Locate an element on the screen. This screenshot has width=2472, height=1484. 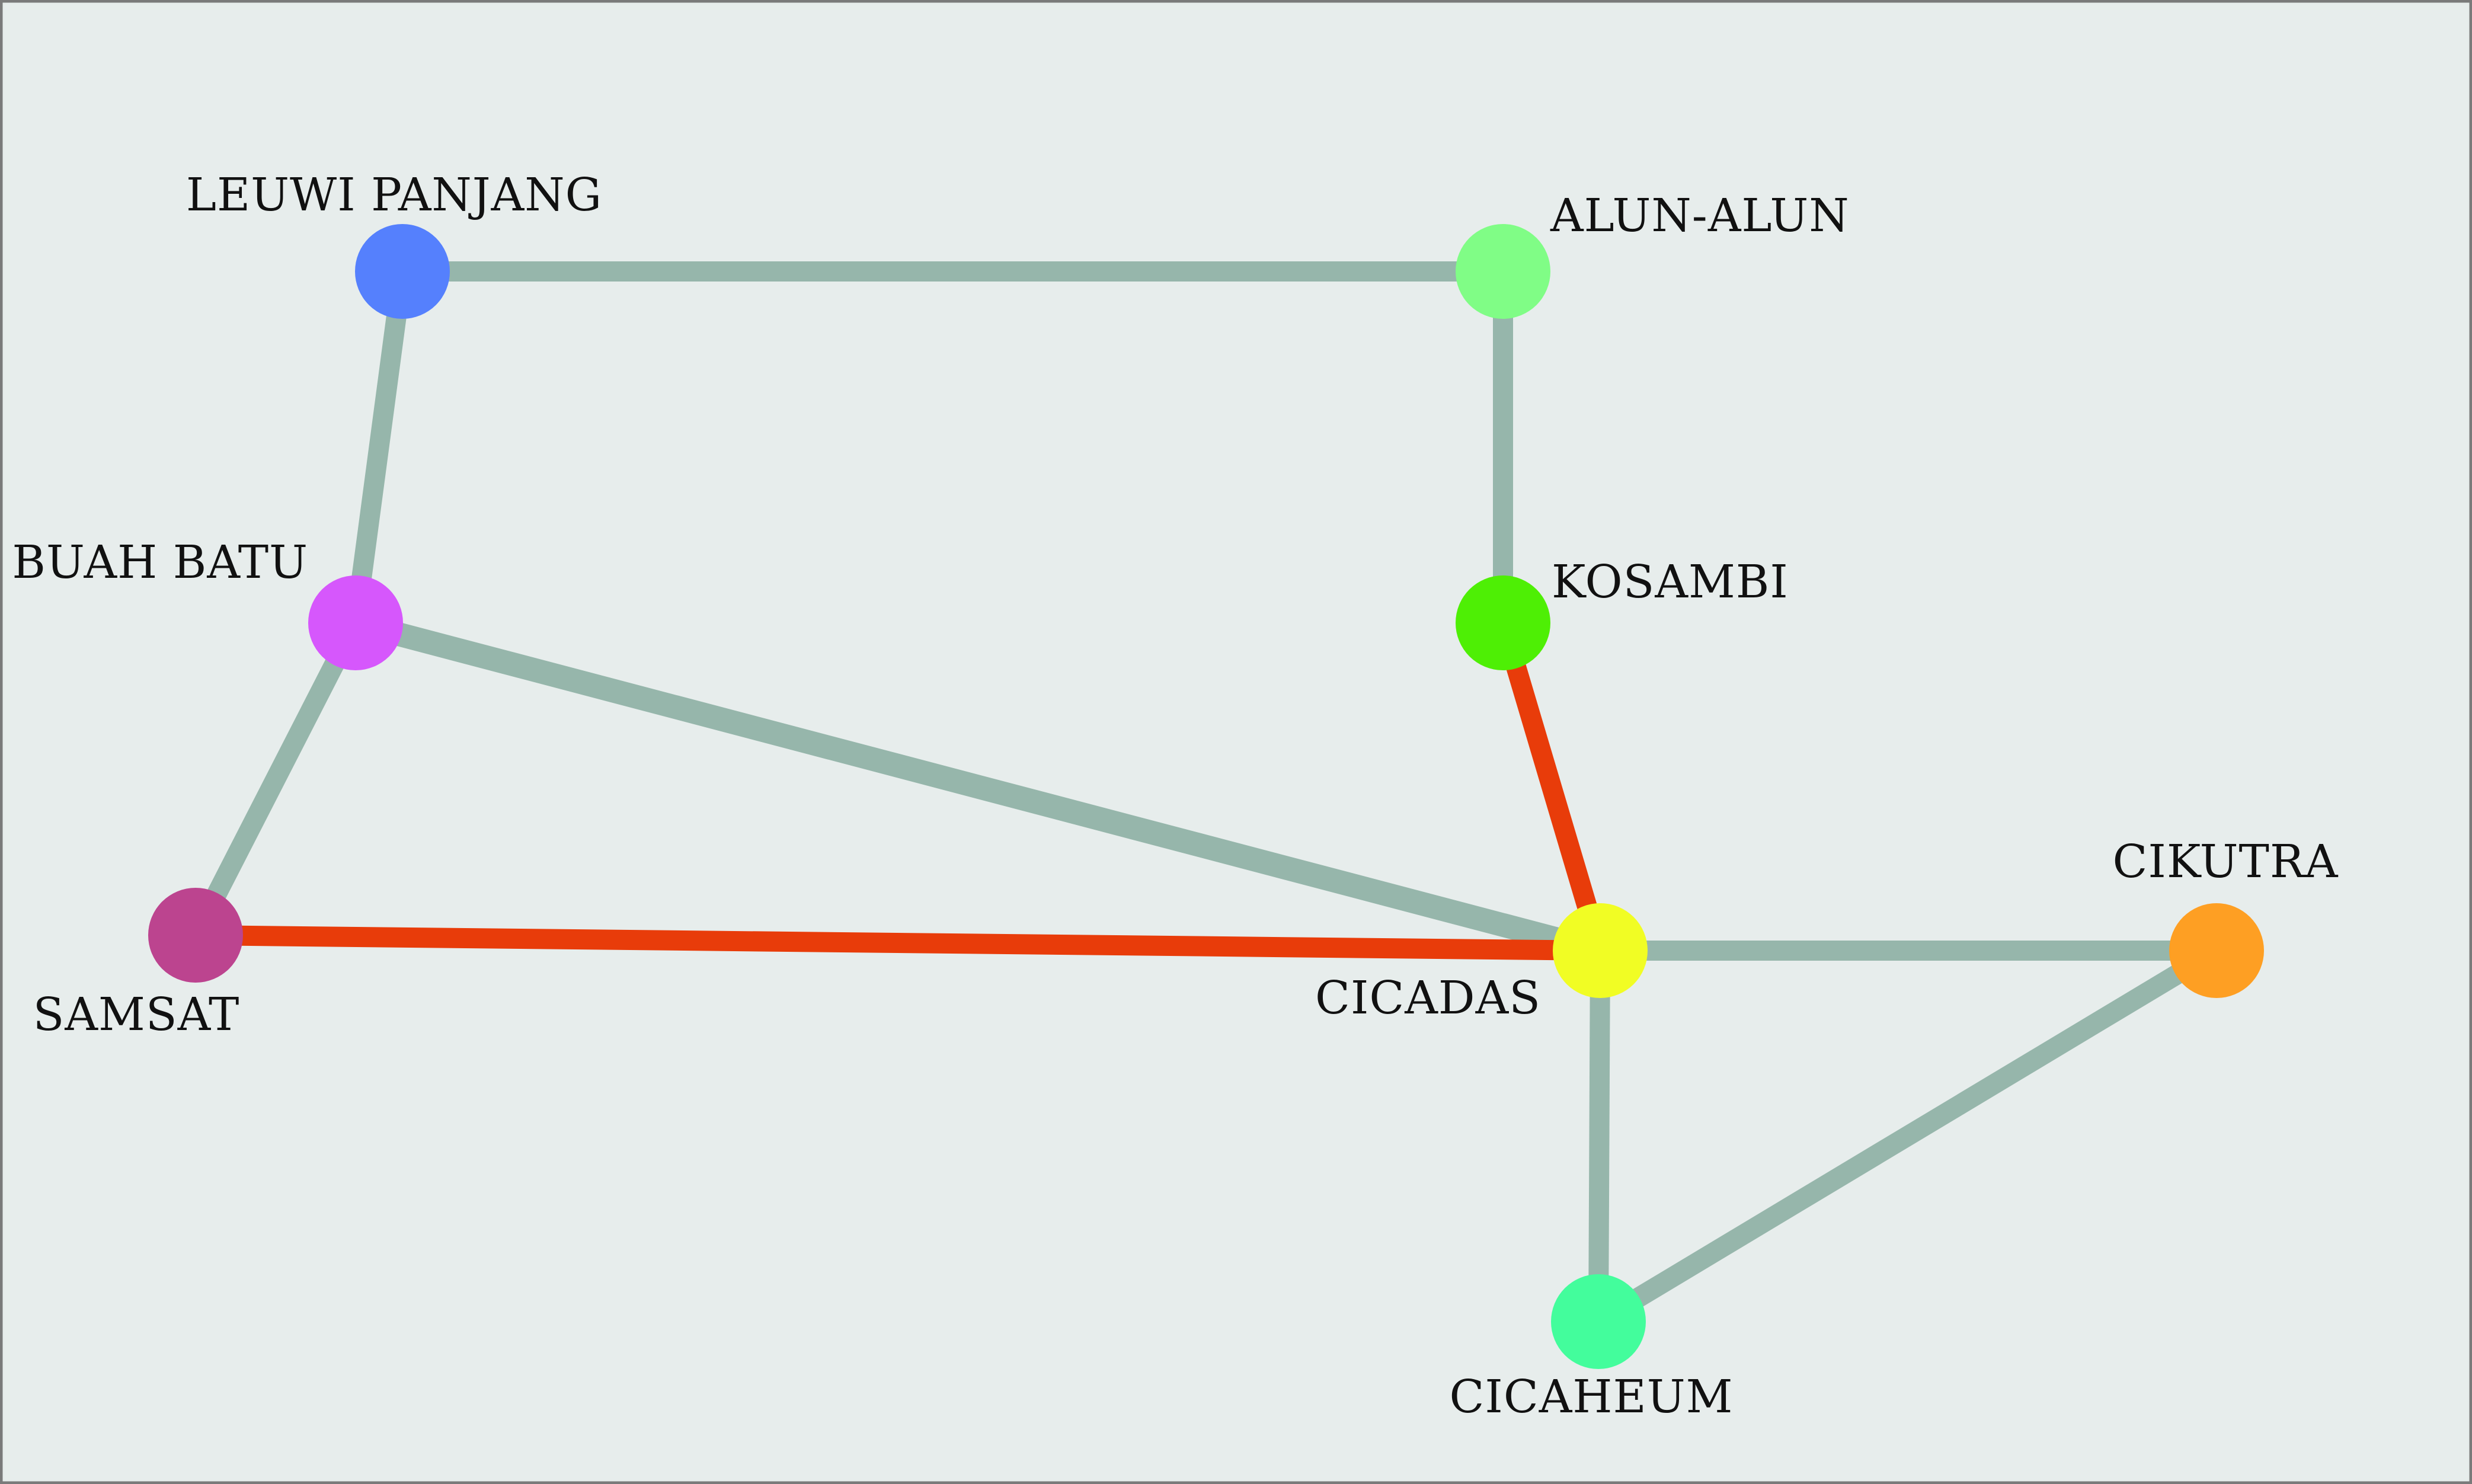
edge-buah-batu-samsat is located at coordinates (275, 779).